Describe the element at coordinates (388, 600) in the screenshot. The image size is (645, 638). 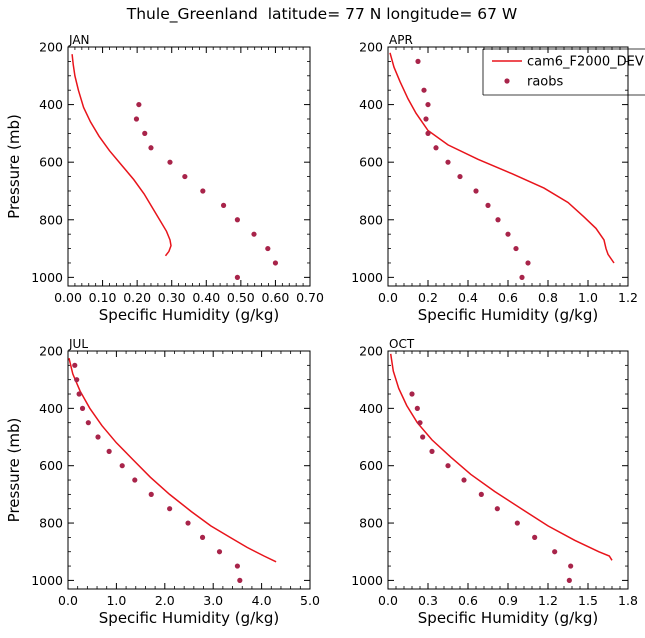
I see `x-tick-label: 0.0` at that location.